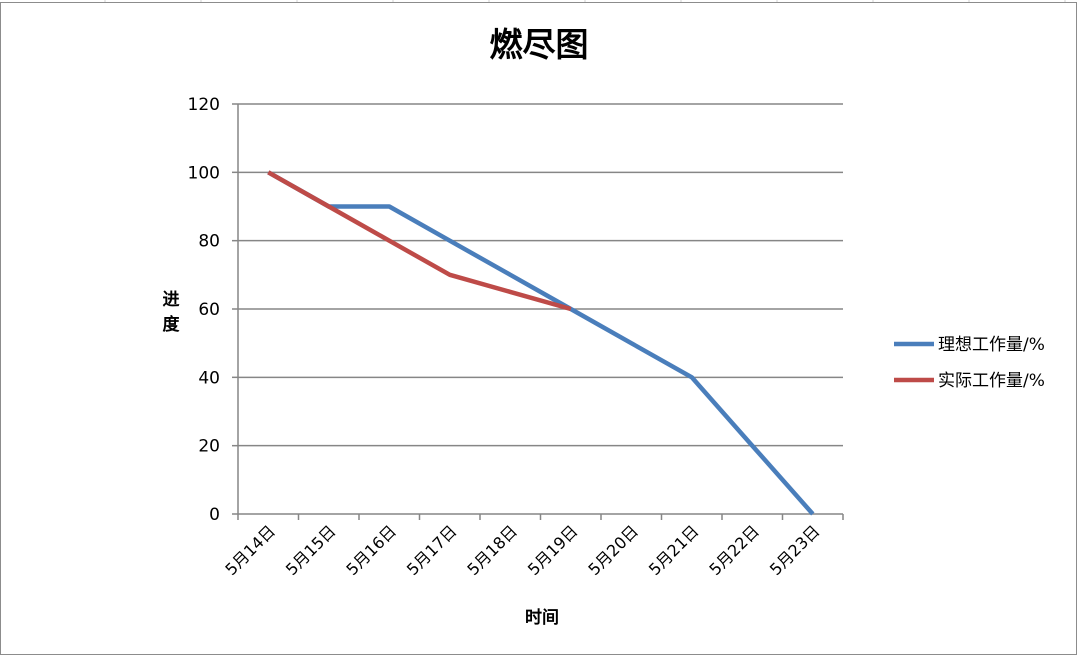  I want to click on y-tick-label: 100, so click(204, 173).